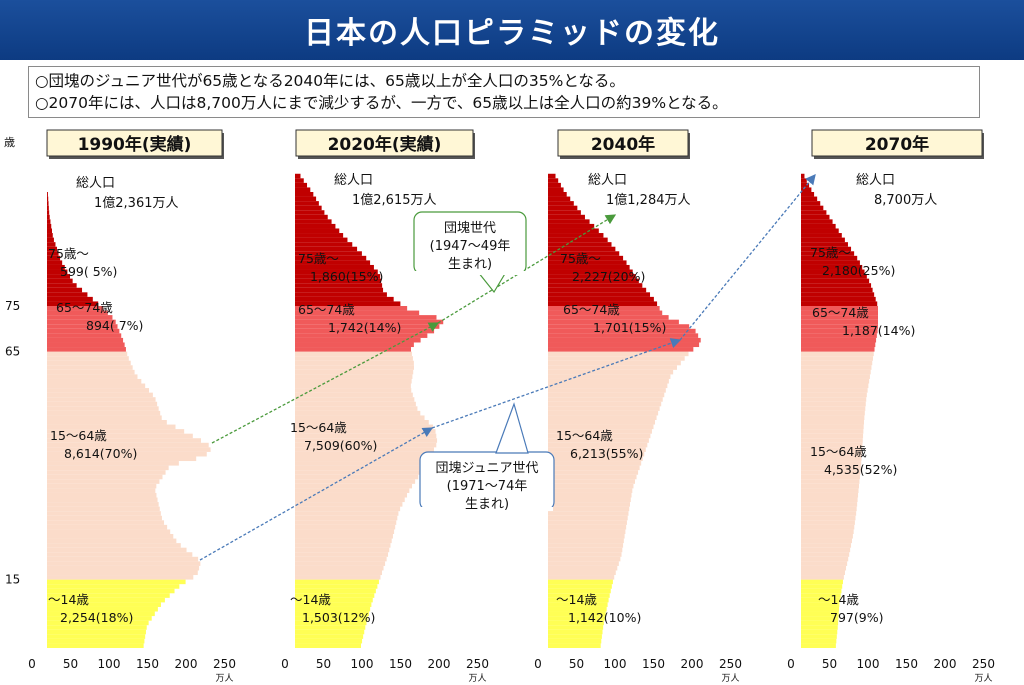 The width and height of the screenshot is (1024, 685). What do you see at coordinates (878, 330) in the screenshot?
I see `age-group-value: 1,187(14%)` at bounding box center [878, 330].